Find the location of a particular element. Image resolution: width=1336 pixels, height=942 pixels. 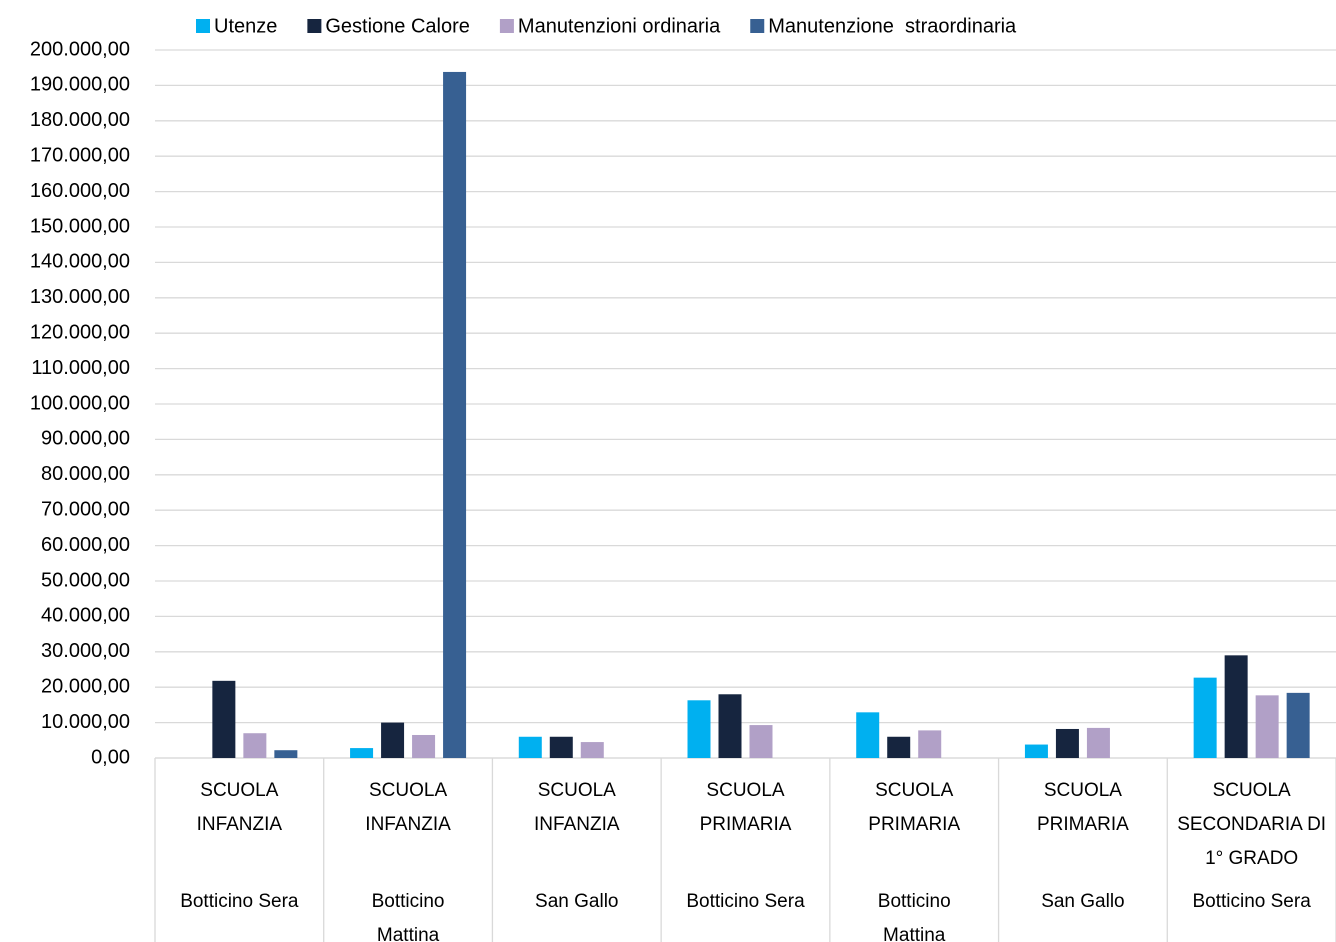

y-tick-label: 40.000,00 is located at coordinates (85, 616).